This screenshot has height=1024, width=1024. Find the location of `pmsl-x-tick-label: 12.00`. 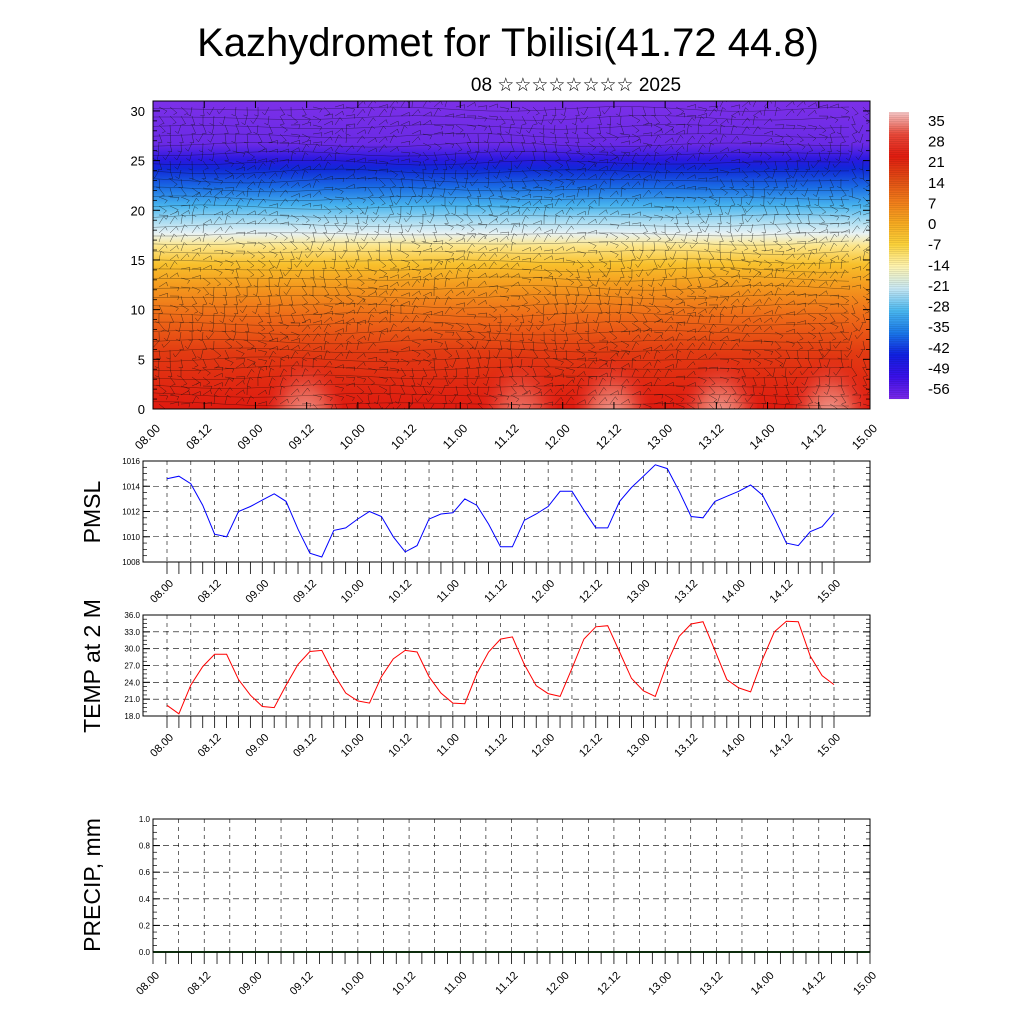

pmsl-x-tick-label: 12.00 is located at coordinates (543, 592).